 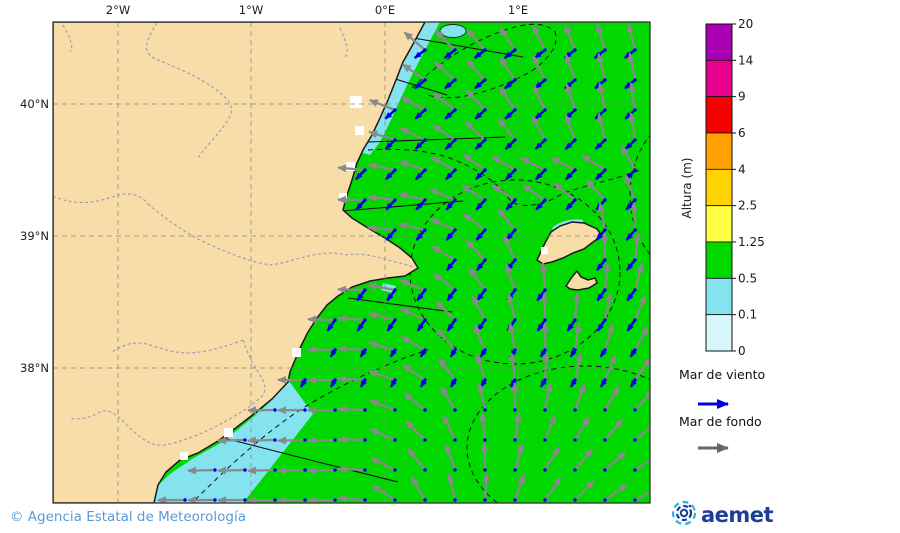 What do you see at coordinates (720, 421) in the screenshot?
I see `legend-swell-label: Mar de fondo` at bounding box center [720, 421].